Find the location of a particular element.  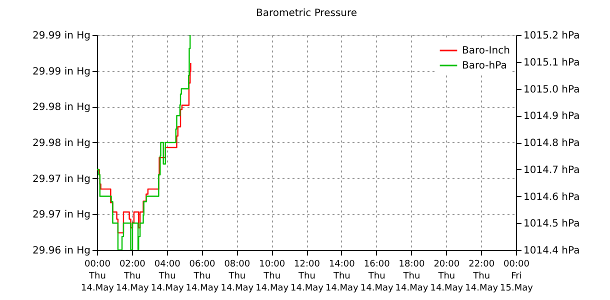

y2-tick-label: 1014.5 hPa is located at coordinates (552, 224).